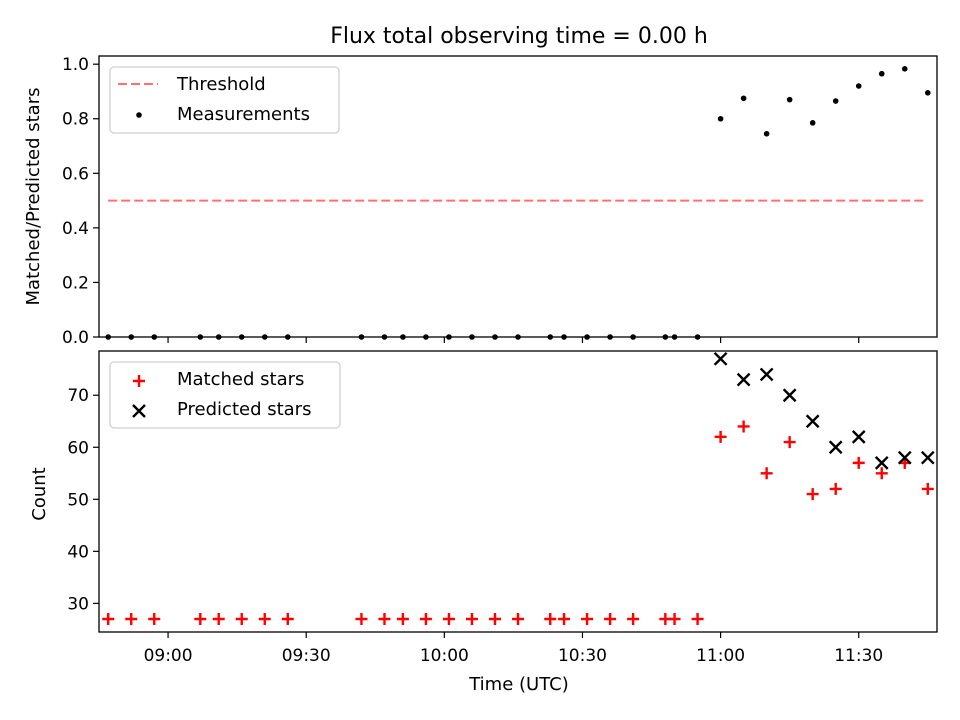  What do you see at coordinates (519, 36) in the screenshot?
I see `chart-title: Flux total observing time = 0.00 h` at bounding box center [519, 36].